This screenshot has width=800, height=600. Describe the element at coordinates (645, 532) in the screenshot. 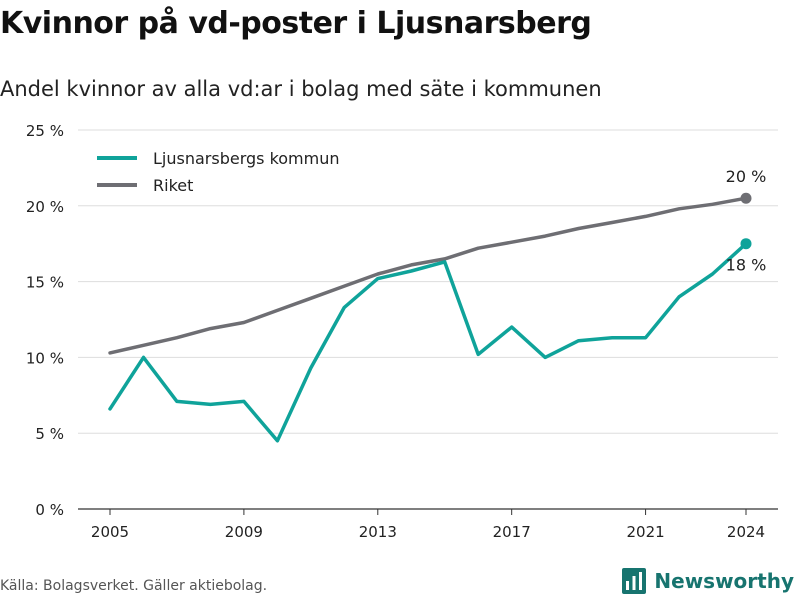

I see `x-tick-label: 2021` at that location.